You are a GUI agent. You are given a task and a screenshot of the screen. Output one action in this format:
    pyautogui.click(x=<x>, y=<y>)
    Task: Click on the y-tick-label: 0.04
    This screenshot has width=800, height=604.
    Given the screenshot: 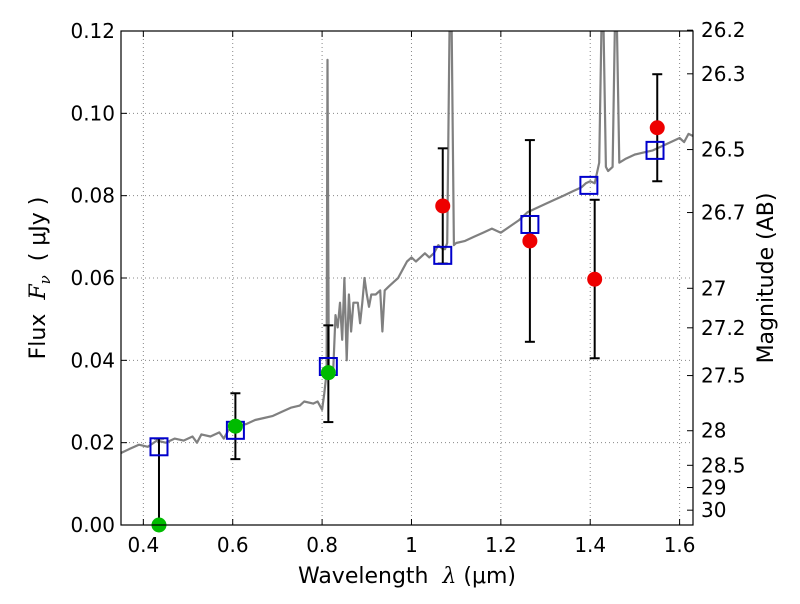 What is the action you would take?
    pyautogui.click(x=92, y=360)
    